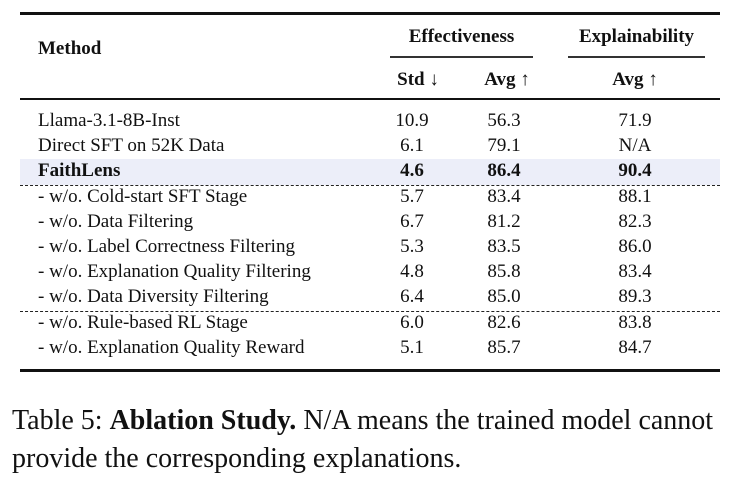 The image size is (740, 484). Describe the element at coordinates (504, 296) in the screenshot. I see `avg-cell: 85.0` at that location.